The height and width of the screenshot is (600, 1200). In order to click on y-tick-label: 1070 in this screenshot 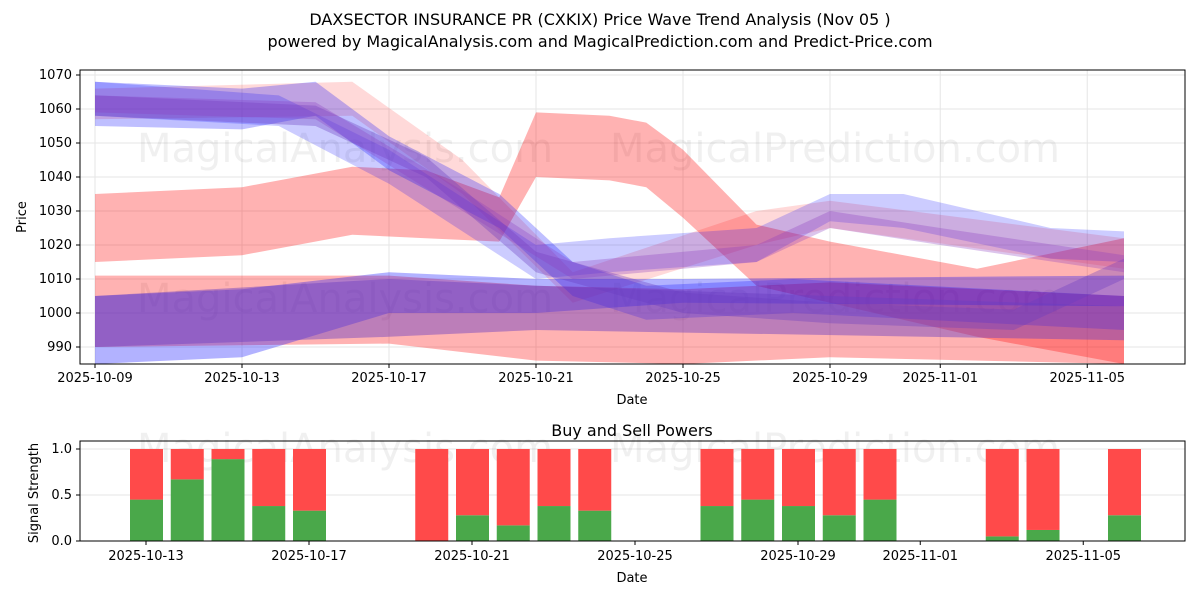, I will do `click(55, 75)`.